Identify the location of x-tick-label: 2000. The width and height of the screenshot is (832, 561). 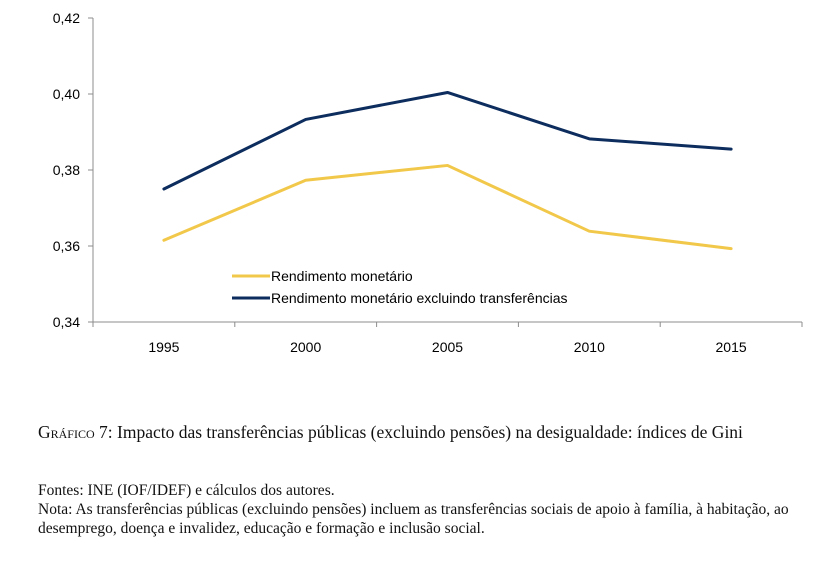
(305, 347).